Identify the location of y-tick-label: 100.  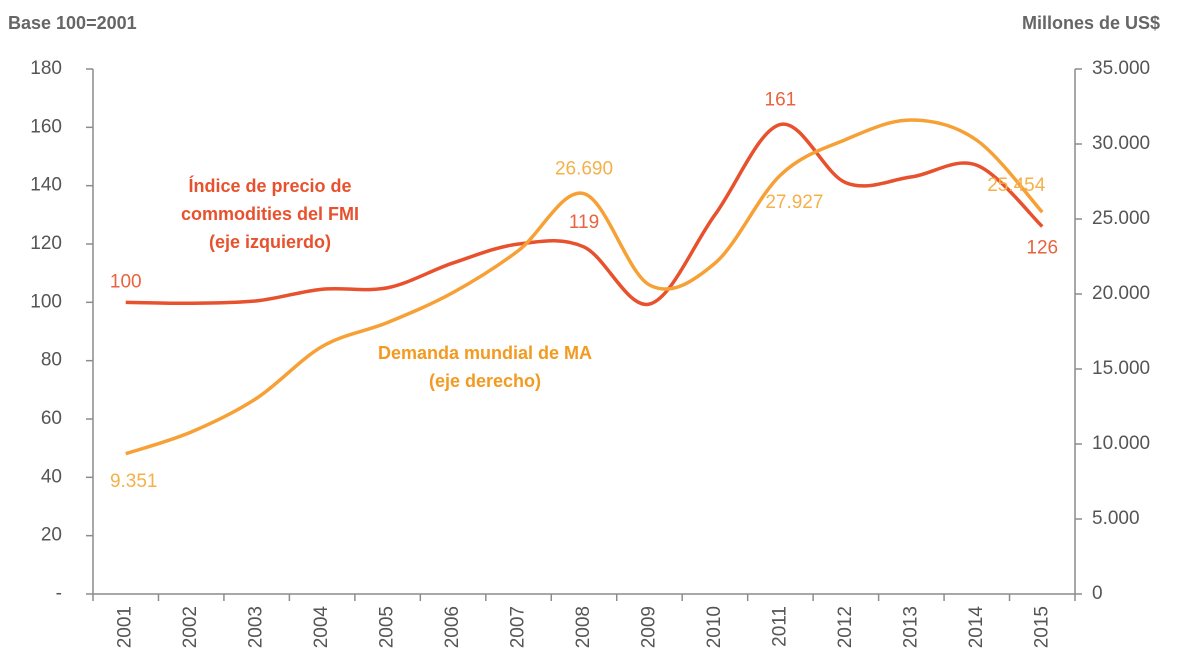
(46, 301).